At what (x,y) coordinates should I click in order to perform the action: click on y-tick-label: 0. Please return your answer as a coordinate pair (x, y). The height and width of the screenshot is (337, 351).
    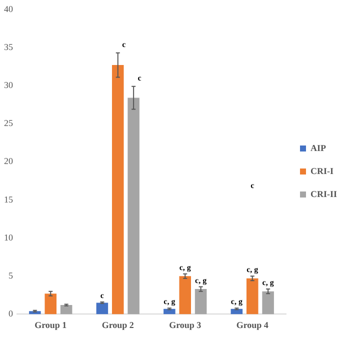
    Looking at the image, I should click on (11, 313).